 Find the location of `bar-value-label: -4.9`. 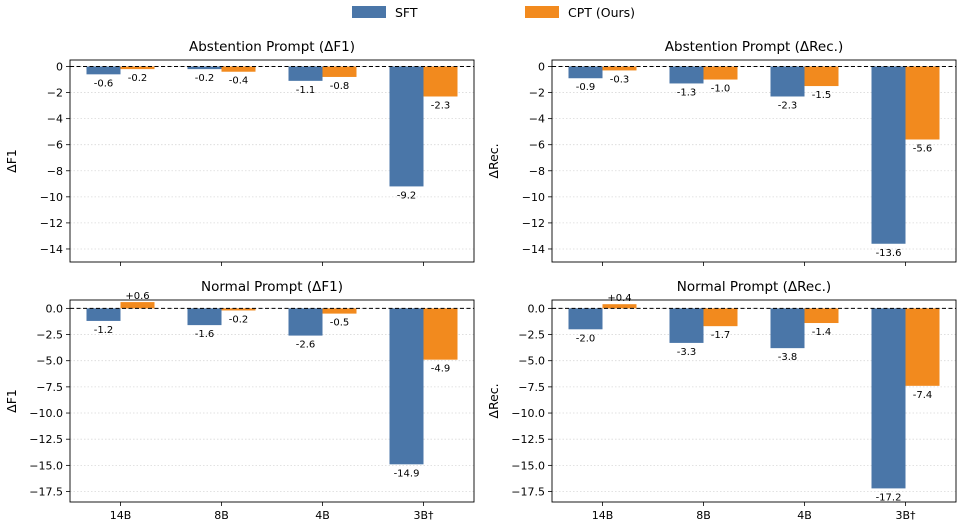

bar-value-label: -4.9 is located at coordinates (441, 369).